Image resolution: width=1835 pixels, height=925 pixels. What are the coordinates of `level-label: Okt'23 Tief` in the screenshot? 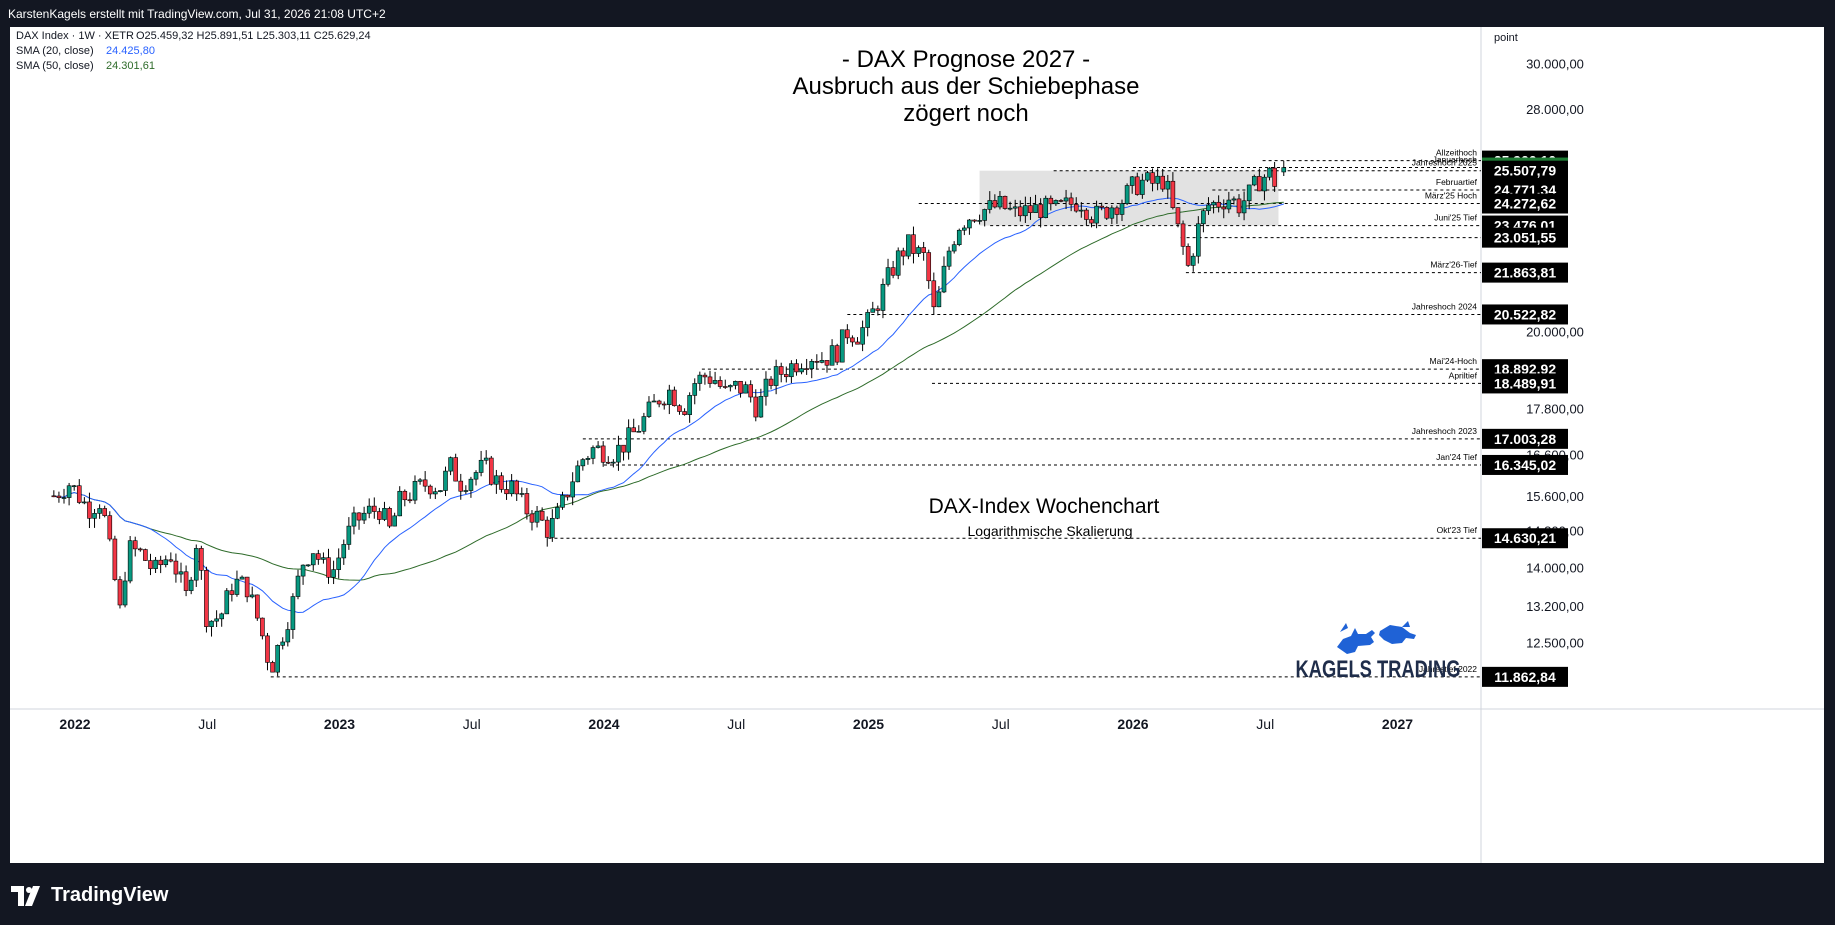 It's located at (1457, 530).